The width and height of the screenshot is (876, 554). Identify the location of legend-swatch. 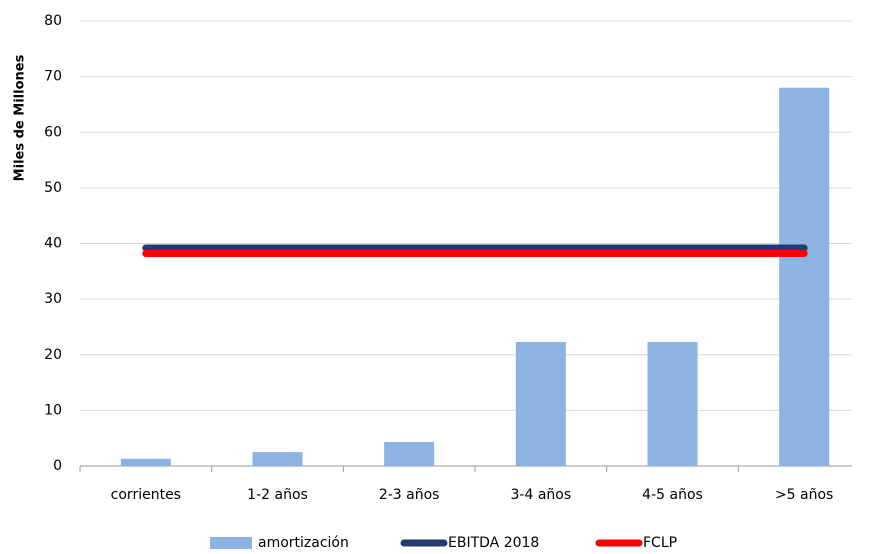
(231, 543).